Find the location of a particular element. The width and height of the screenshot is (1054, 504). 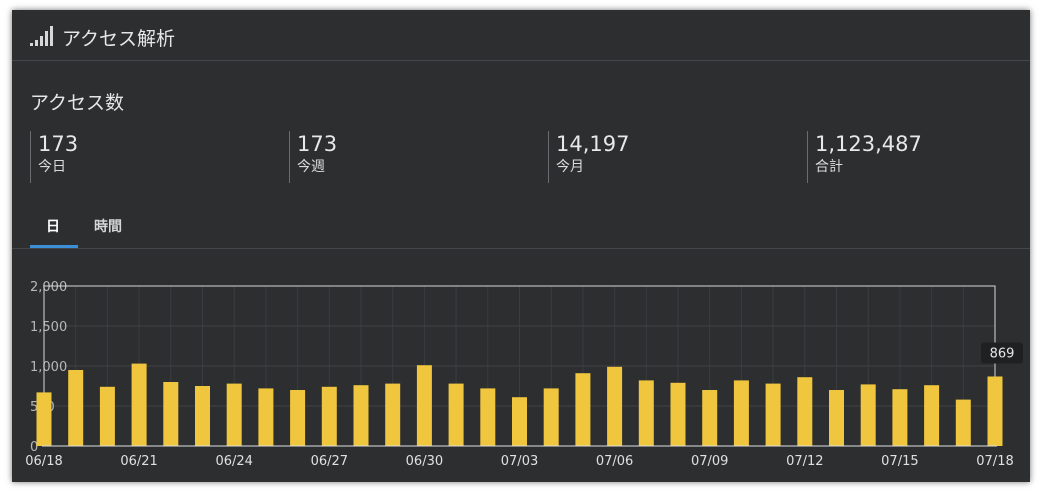

y-tick-label: 0 is located at coordinates (34, 447).